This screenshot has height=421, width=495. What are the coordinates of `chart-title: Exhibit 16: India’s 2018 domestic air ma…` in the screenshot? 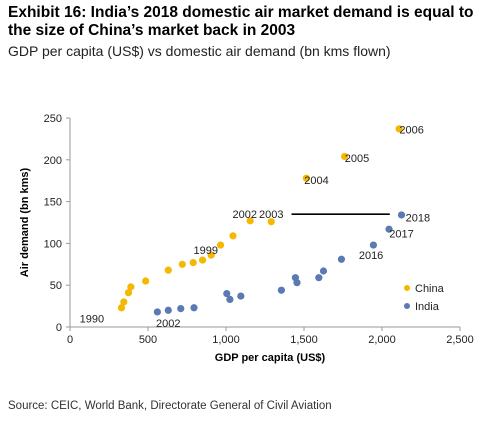 It's located at (241, 21).